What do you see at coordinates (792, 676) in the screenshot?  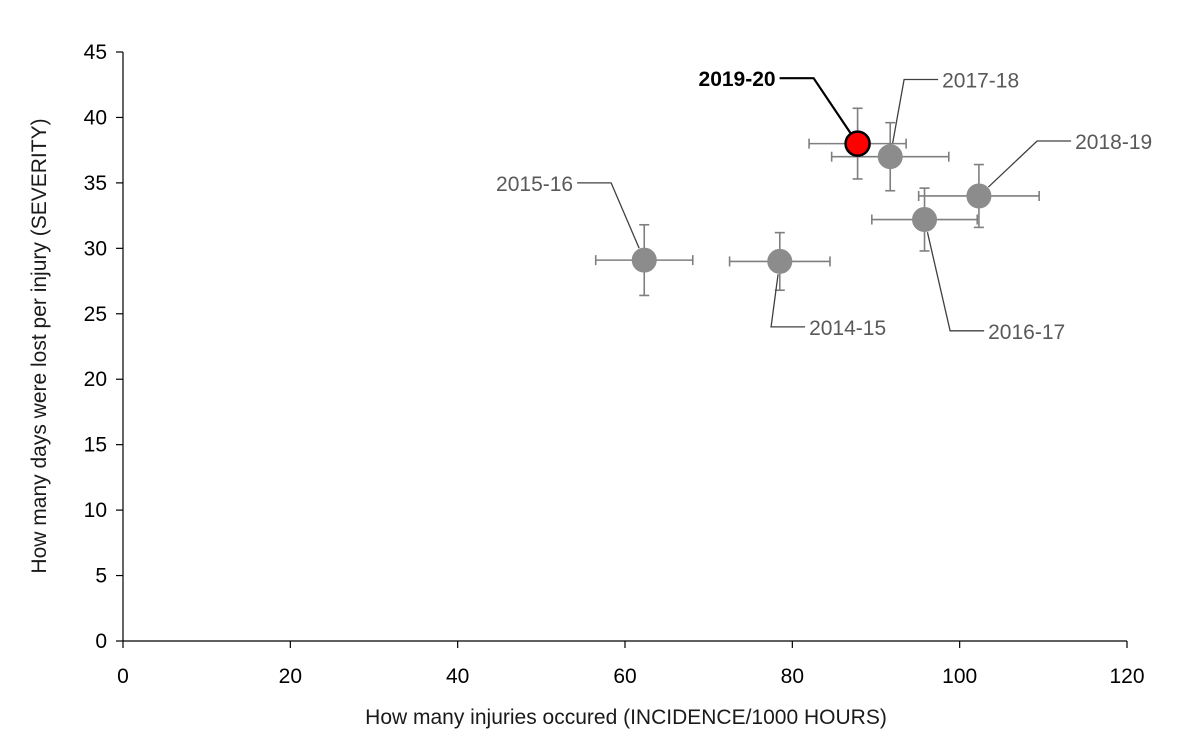 I see `x-tick-label: 80` at bounding box center [792, 676].